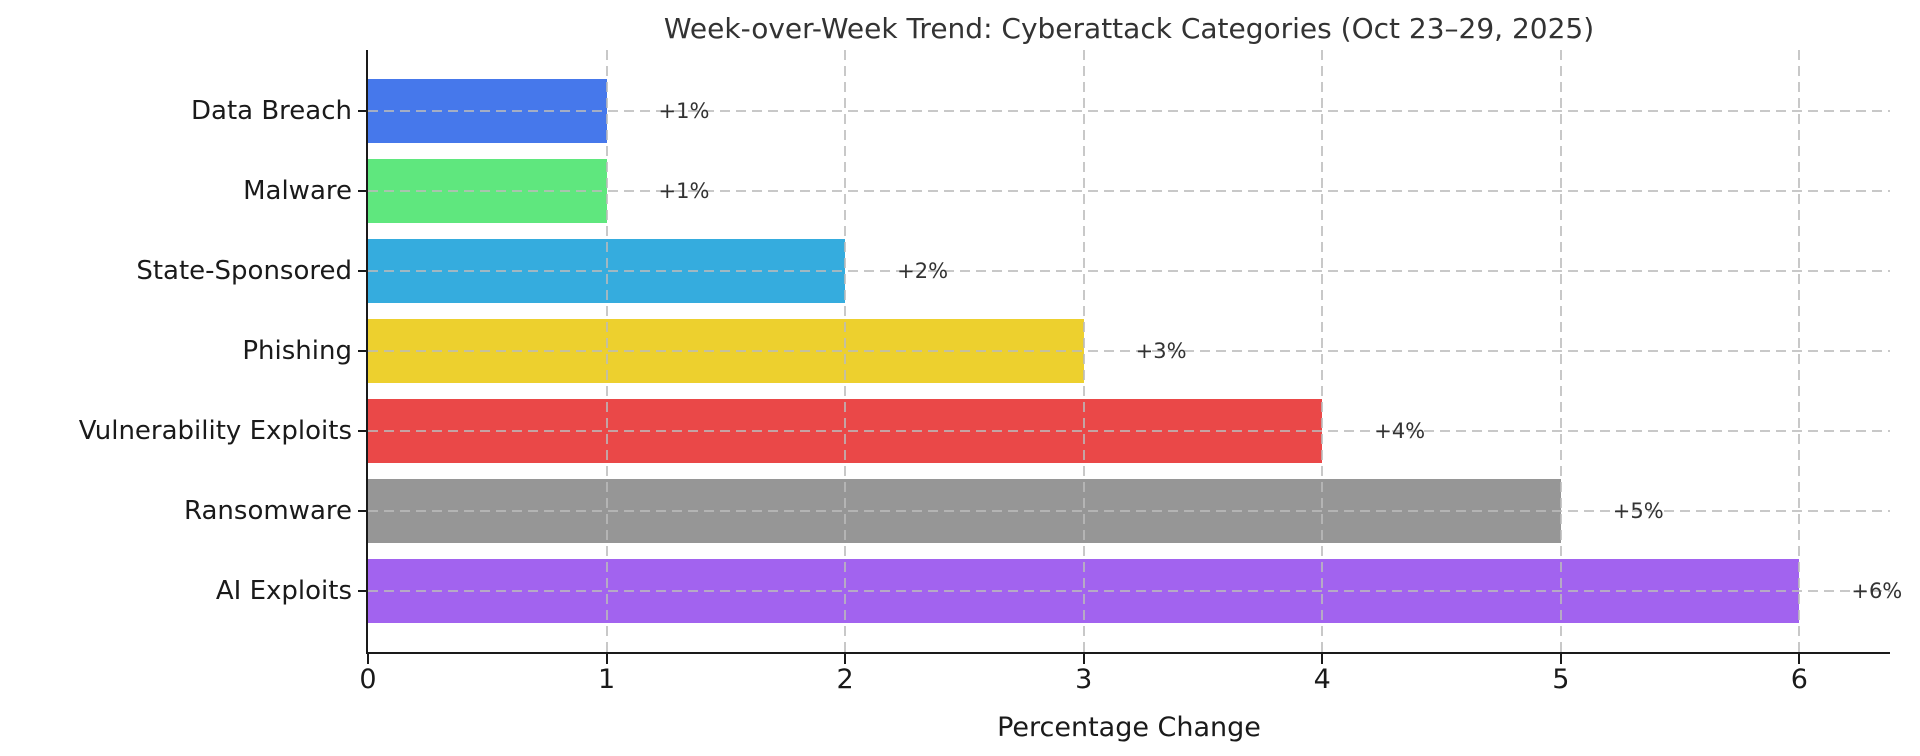 The width and height of the screenshot is (1920, 756). What do you see at coordinates (283, 591) in the screenshot?
I see `y-tick-label: AI Exploits` at bounding box center [283, 591].